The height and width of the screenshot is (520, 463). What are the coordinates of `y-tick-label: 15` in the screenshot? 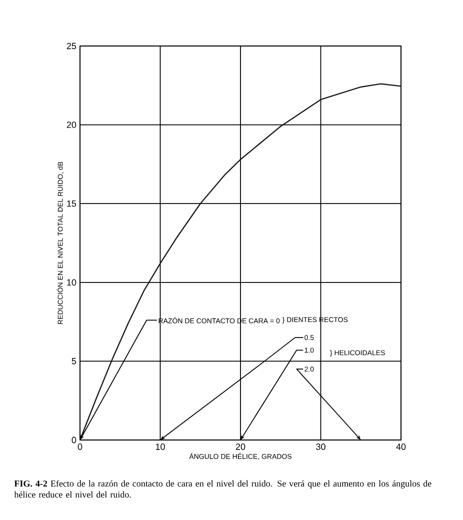 It's located at (71, 203).